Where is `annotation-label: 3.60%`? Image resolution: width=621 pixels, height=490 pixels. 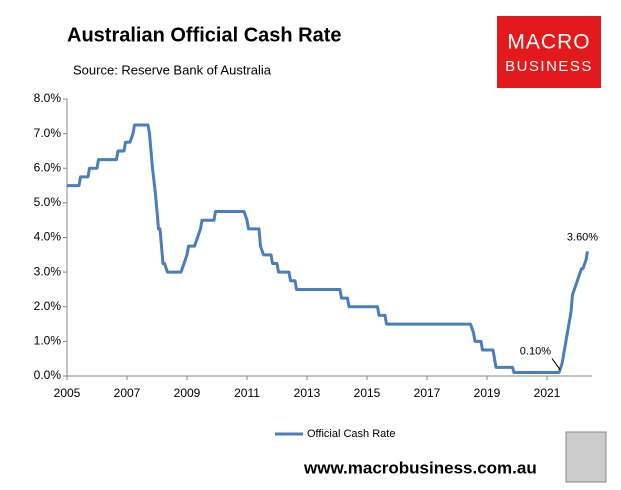
annotation-label: 3.60% is located at coordinates (582, 237).